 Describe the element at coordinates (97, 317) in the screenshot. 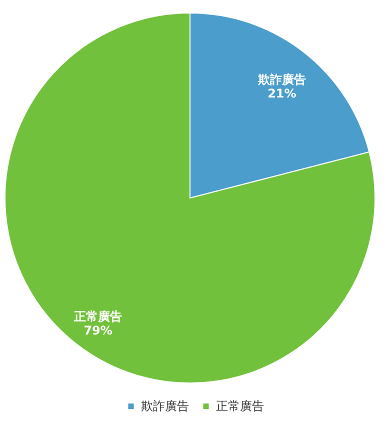

I see `slice-label: 正常廣告` at that location.